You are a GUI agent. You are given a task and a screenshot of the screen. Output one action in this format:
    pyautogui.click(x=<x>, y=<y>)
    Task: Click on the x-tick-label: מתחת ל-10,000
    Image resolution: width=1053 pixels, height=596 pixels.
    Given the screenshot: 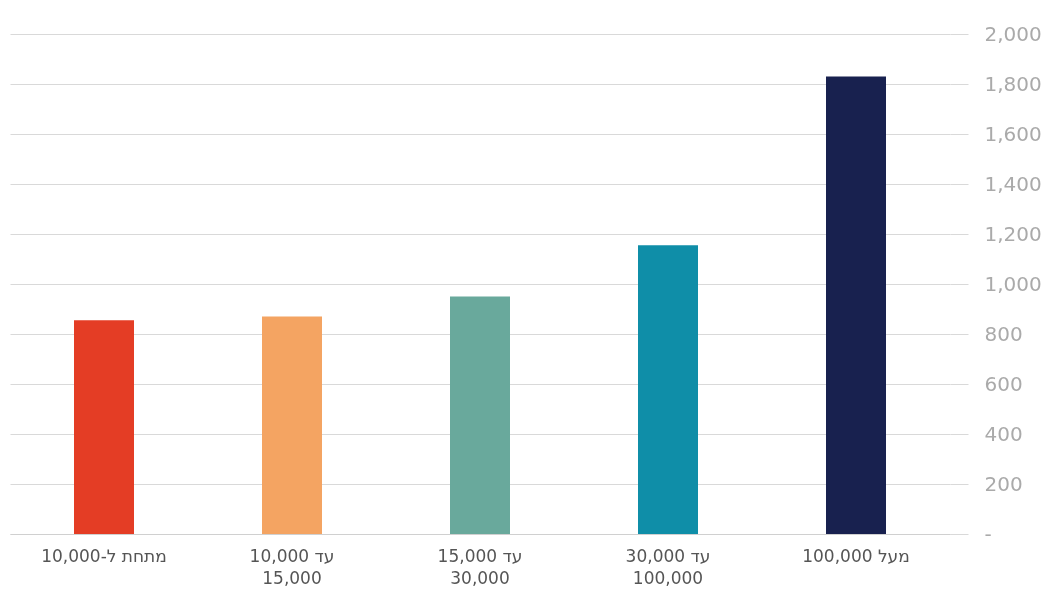 What is the action you would take?
    pyautogui.click(x=104, y=555)
    